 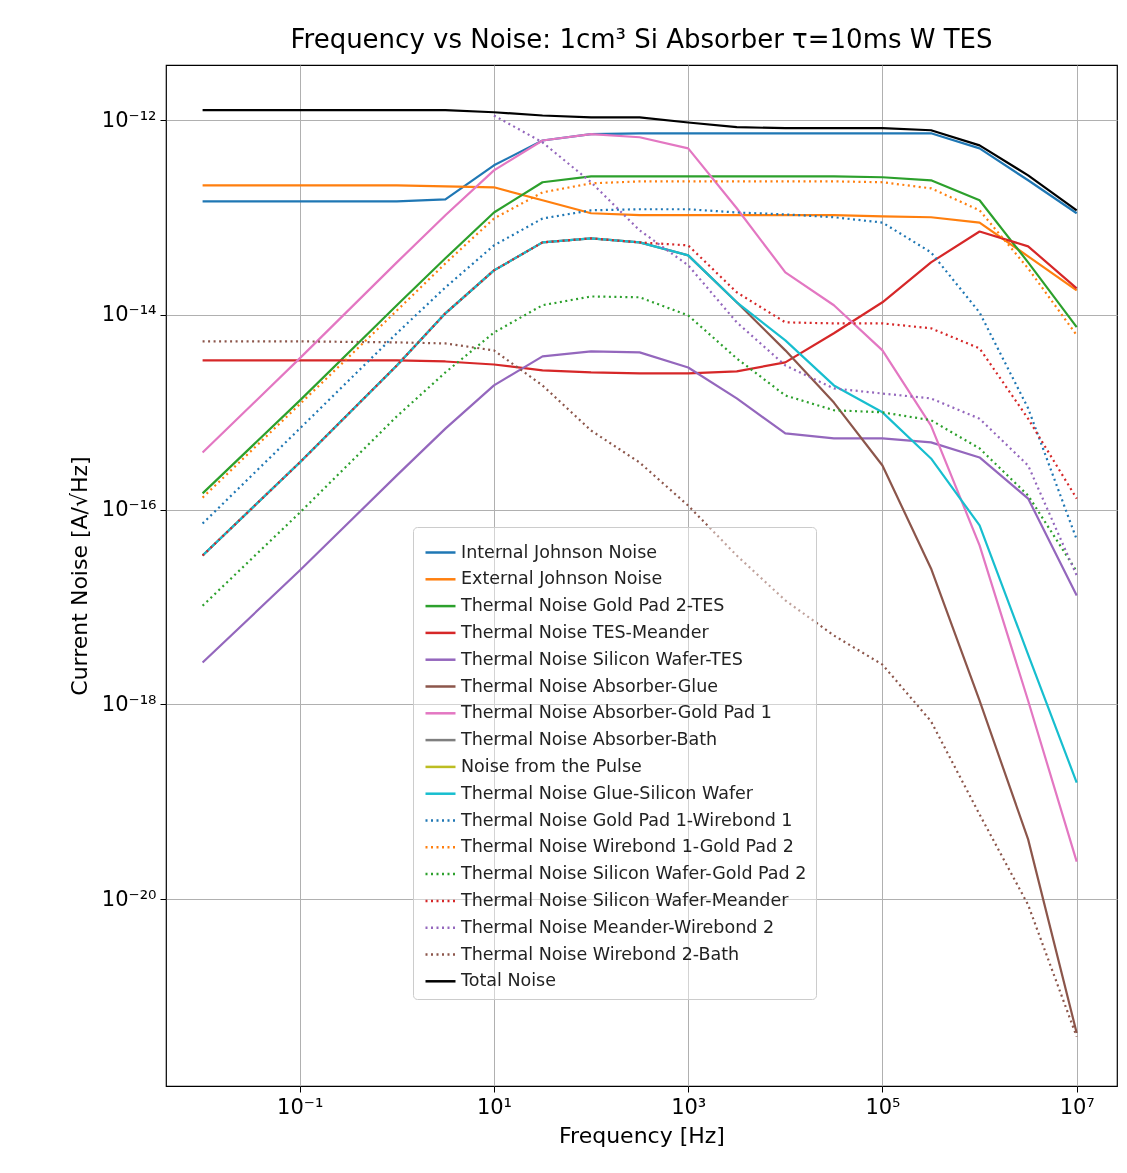 What do you see at coordinates (129, 898) in the screenshot?
I see `y-tick-label: 10⁻²⁰` at bounding box center [129, 898].